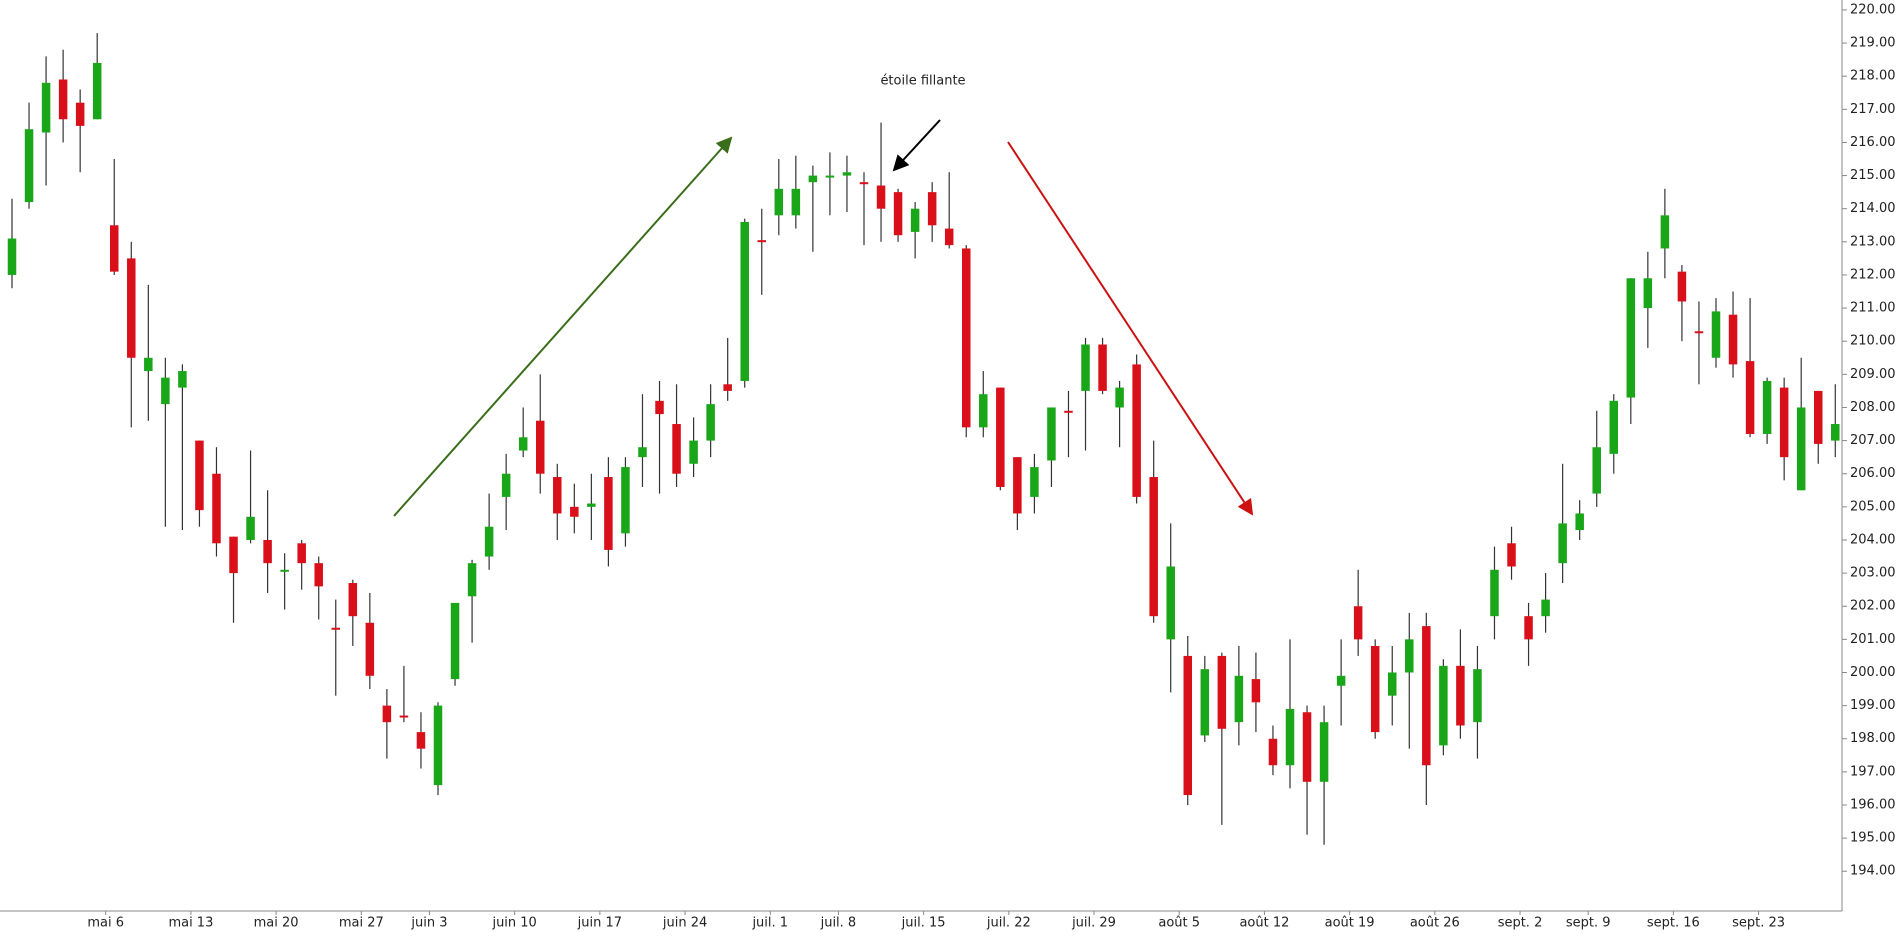 The height and width of the screenshot is (936, 1900). What do you see at coordinates (1435, 923) in the screenshot?
I see `x-tick-label: août 26` at bounding box center [1435, 923].